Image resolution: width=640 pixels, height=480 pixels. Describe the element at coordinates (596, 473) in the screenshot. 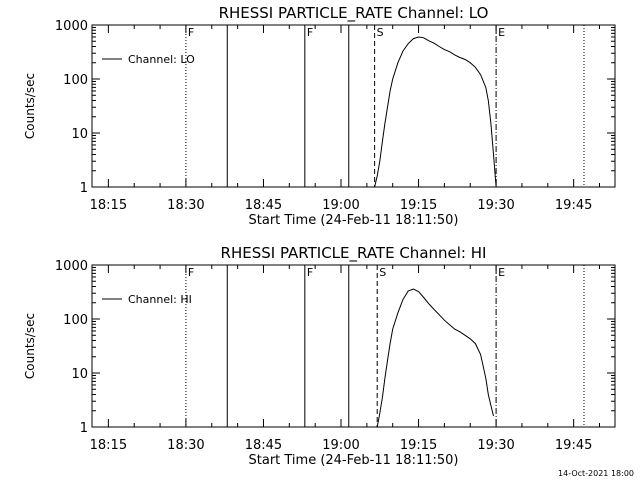

I see `timestamp-footer: 14-Oct-2021 18:00` at that location.